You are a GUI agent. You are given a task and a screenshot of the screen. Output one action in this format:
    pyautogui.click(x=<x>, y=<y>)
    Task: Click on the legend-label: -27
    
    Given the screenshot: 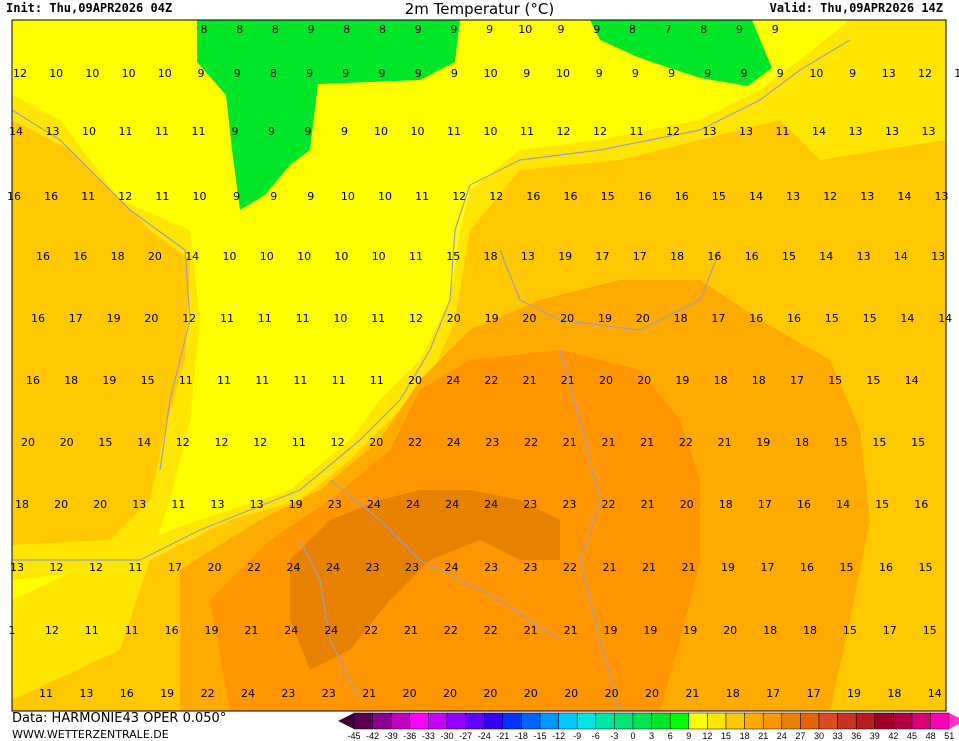 What is the action you would take?
    pyautogui.click(x=465, y=736)
    